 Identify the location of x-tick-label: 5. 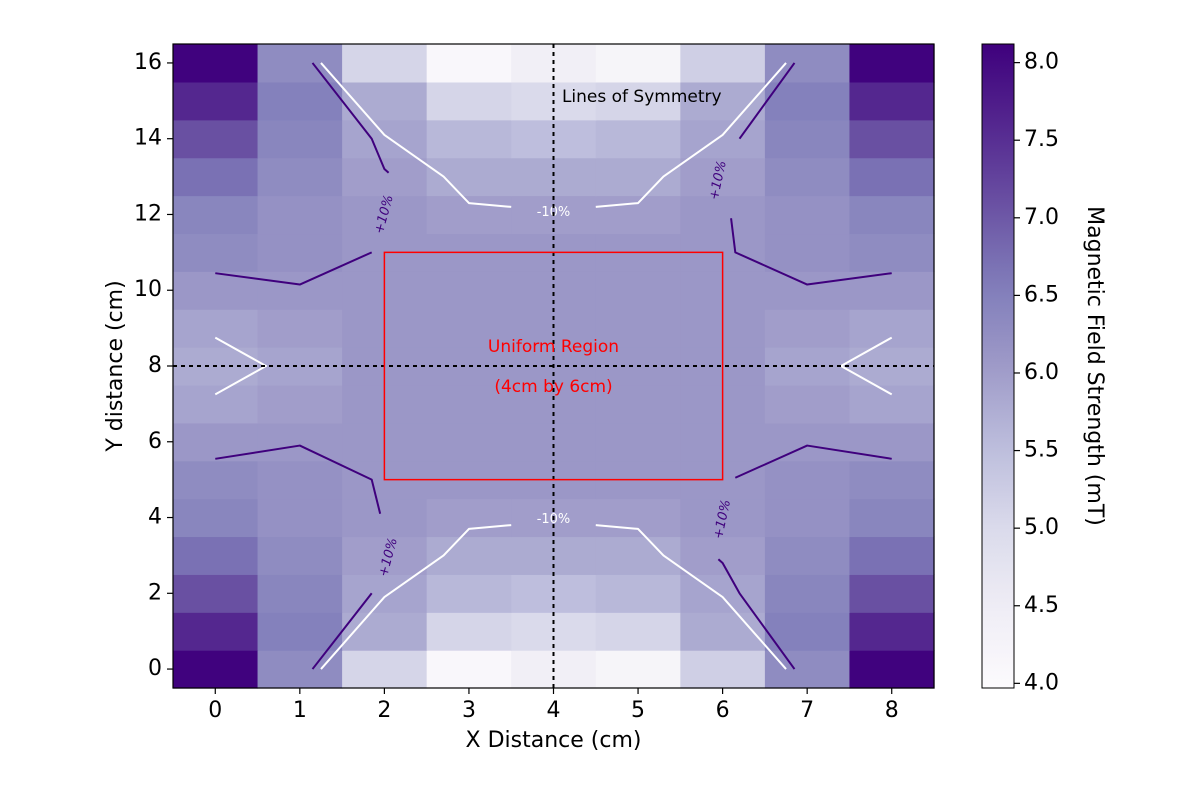
(638, 710).